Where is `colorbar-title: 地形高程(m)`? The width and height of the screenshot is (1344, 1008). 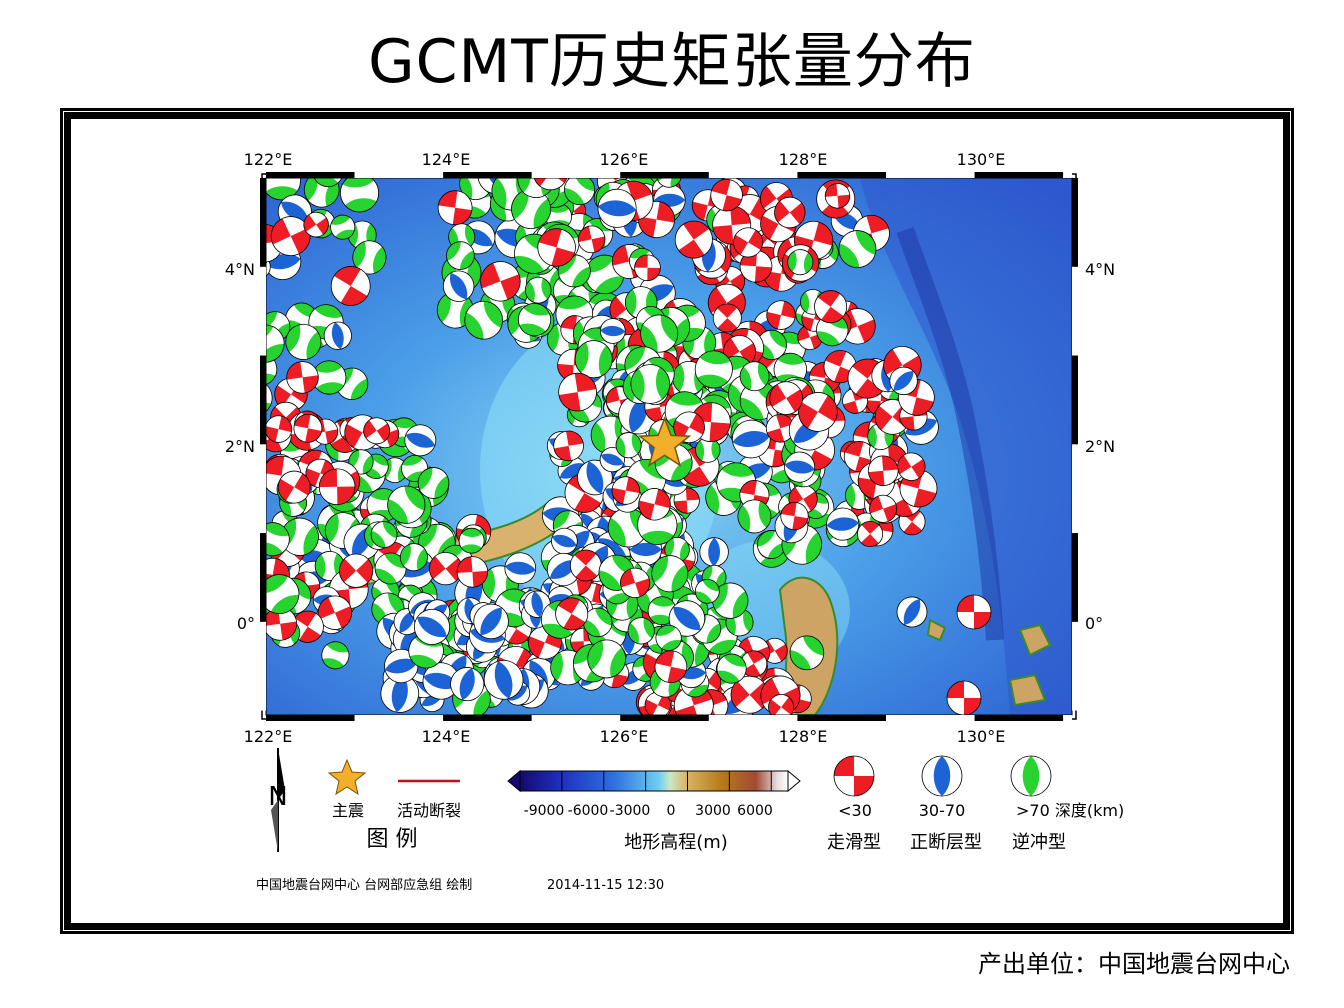
colorbar-title: 地形高程(m) is located at coordinates (676, 842).